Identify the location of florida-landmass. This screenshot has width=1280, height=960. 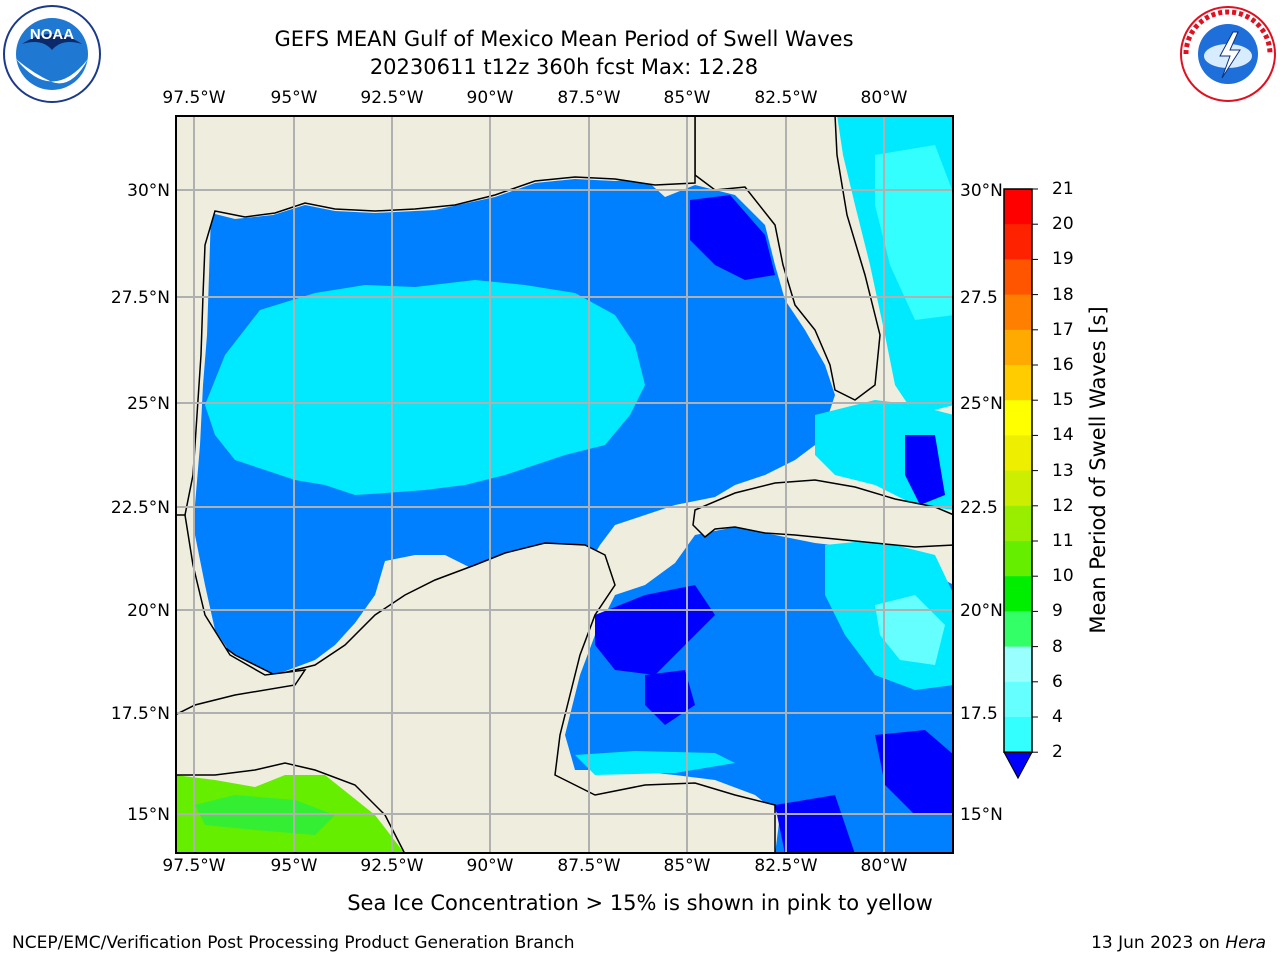
(787, 258).